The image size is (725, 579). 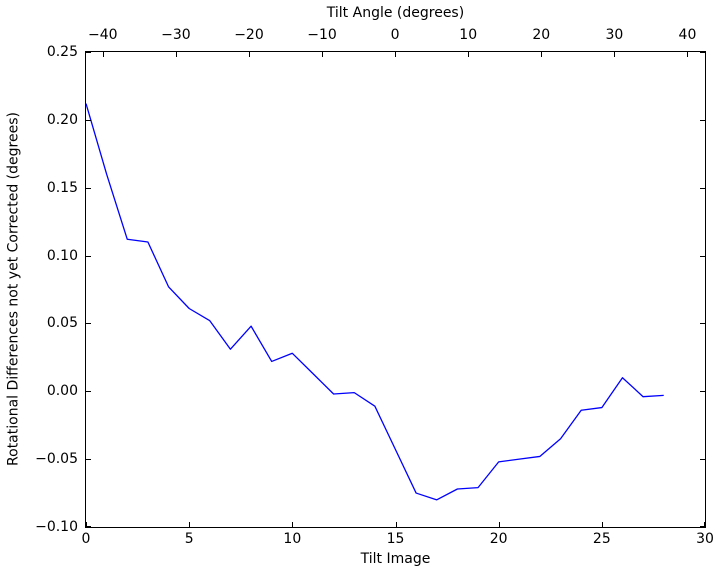 I want to click on y-tick-label: −0.10, so click(x=56, y=527).